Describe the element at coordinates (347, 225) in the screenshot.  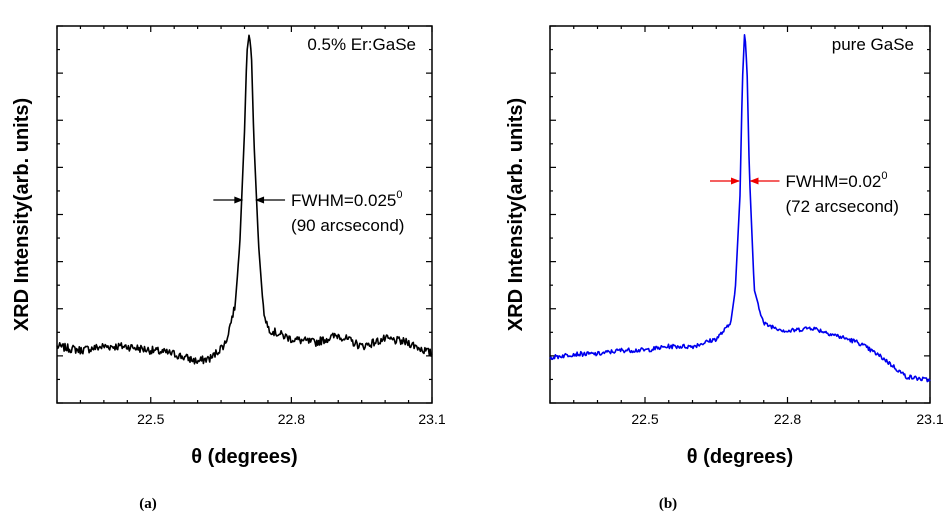
I see `fwhm-arcsecond-label: (90 arcsecond)` at that location.